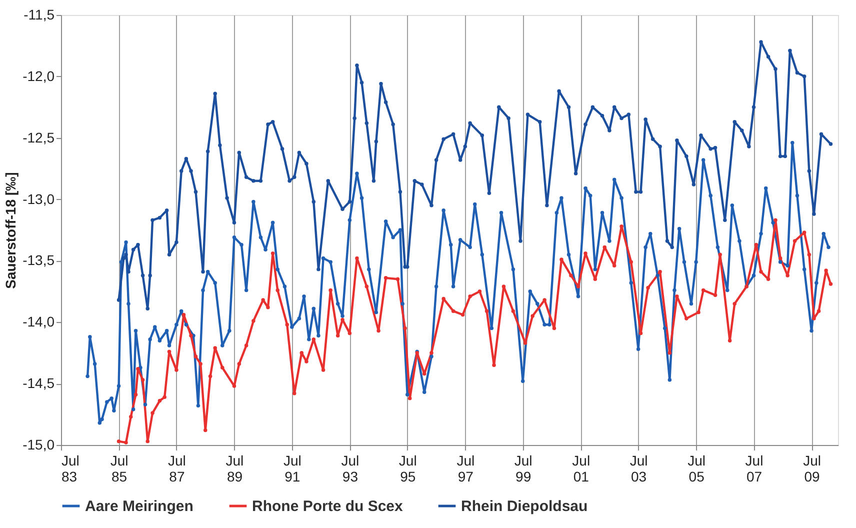 This screenshot has height=528, width=856. I want to click on y-tick-label: -12,5, so click(38, 137).